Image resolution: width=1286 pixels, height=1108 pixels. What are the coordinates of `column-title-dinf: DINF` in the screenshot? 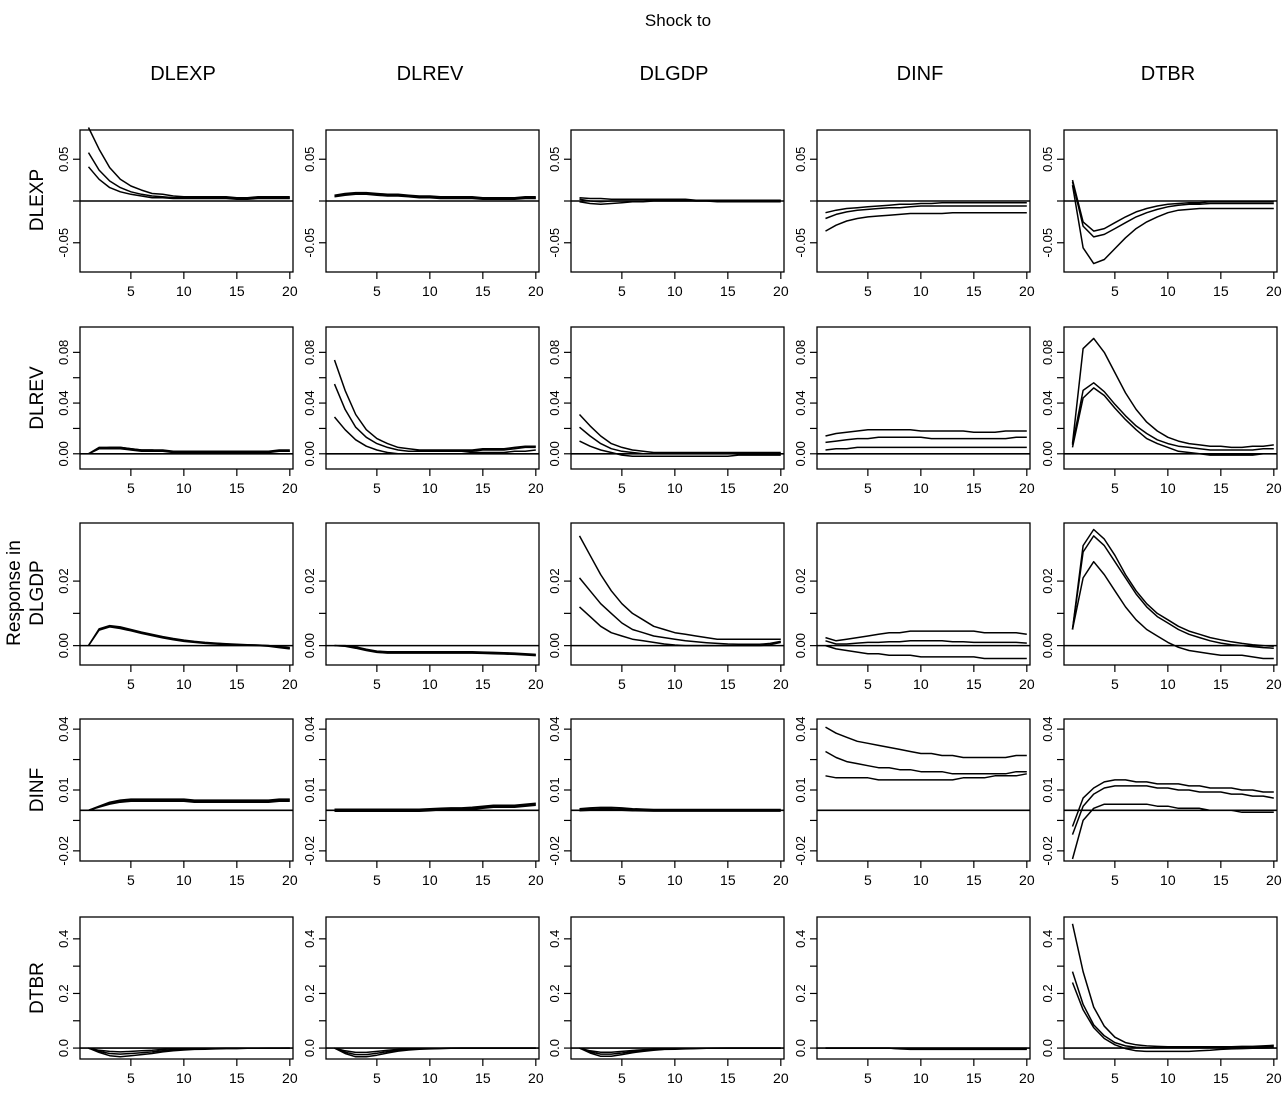 It's located at (920, 74).